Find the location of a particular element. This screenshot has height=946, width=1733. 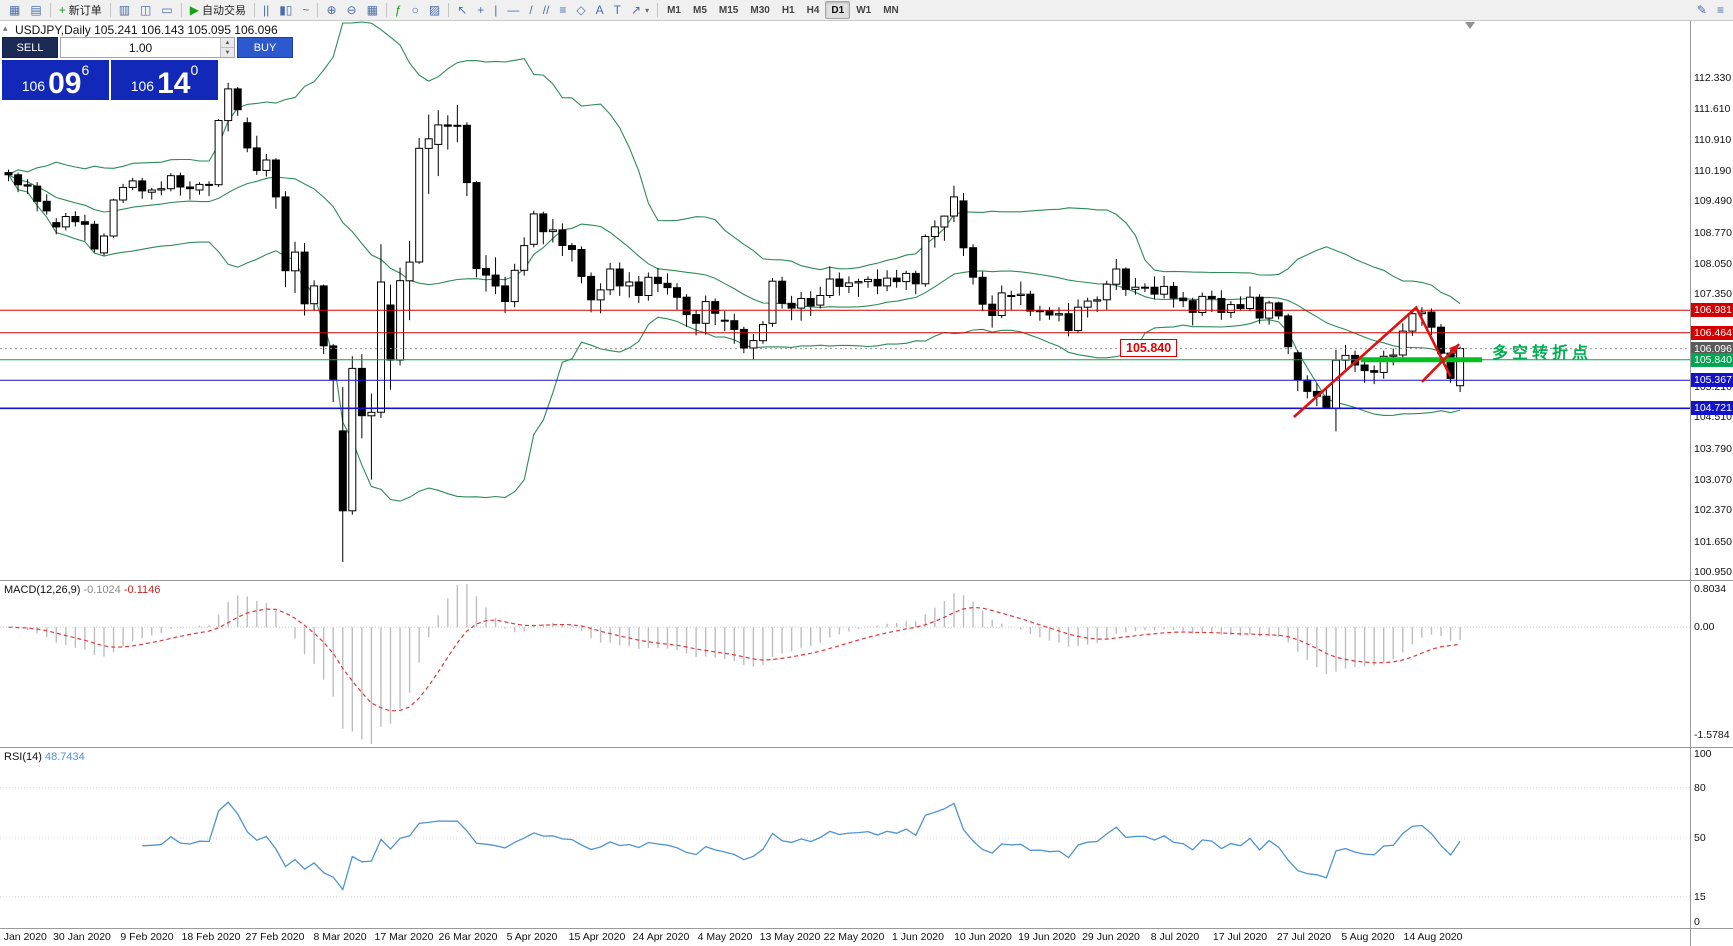

time-axis-label: 14 Aug 2020 is located at coordinates (1433, 937).